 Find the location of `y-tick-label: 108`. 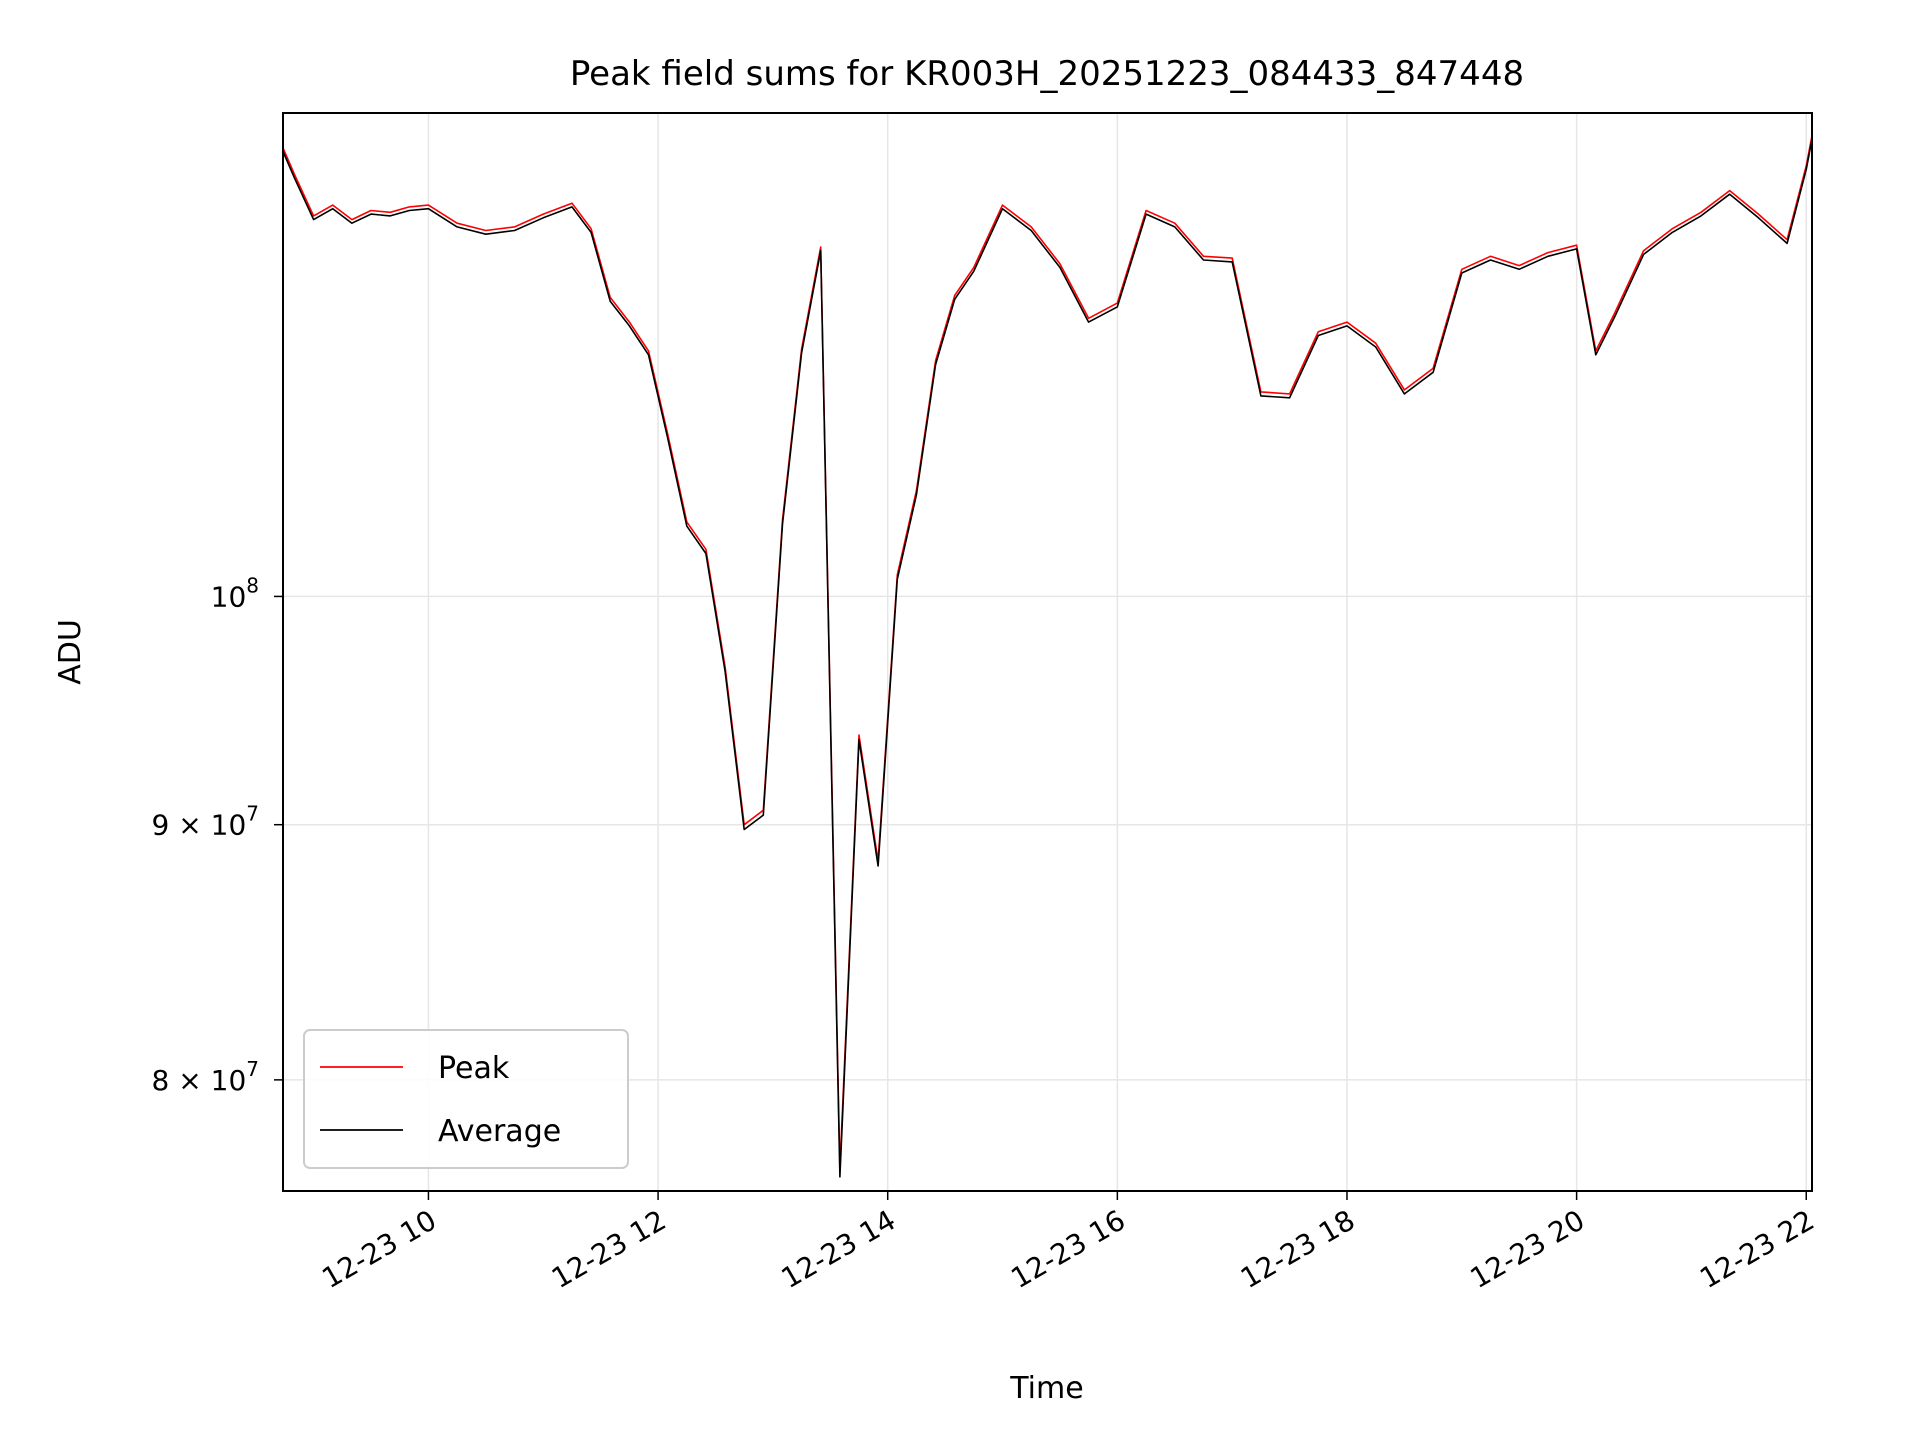

y-tick-label: 108 is located at coordinates (235, 593).